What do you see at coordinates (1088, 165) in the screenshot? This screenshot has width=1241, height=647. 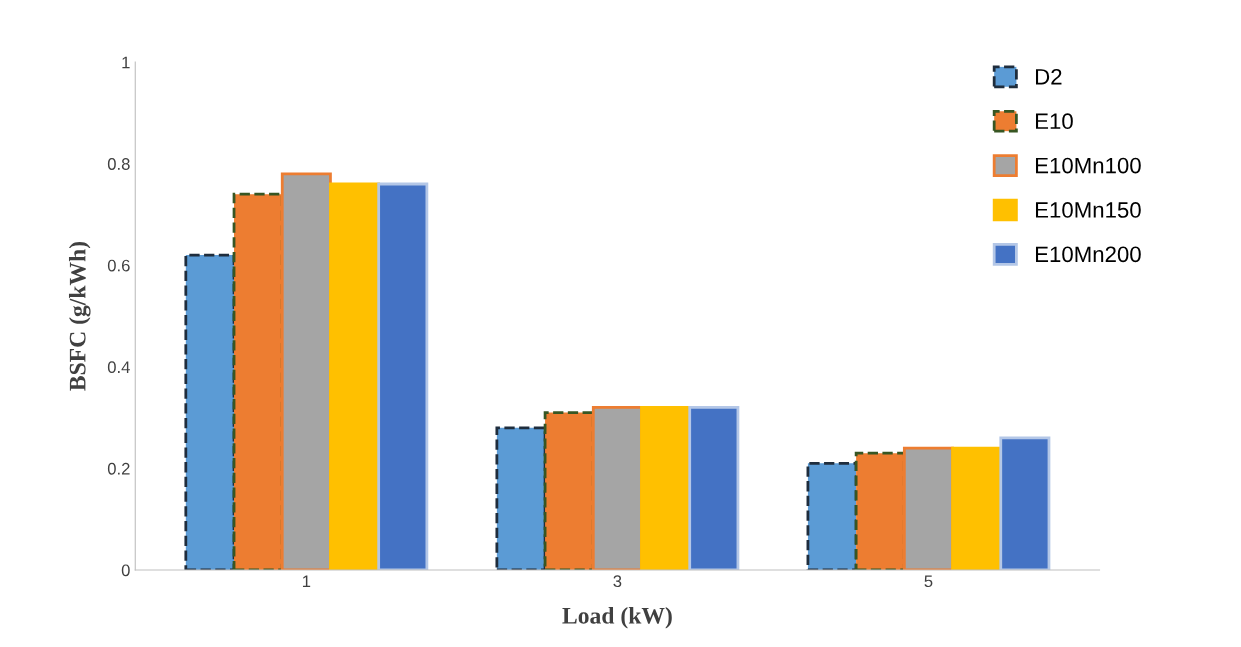 I see `legend-label: E10Mn100` at bounding box center [1088, 165].